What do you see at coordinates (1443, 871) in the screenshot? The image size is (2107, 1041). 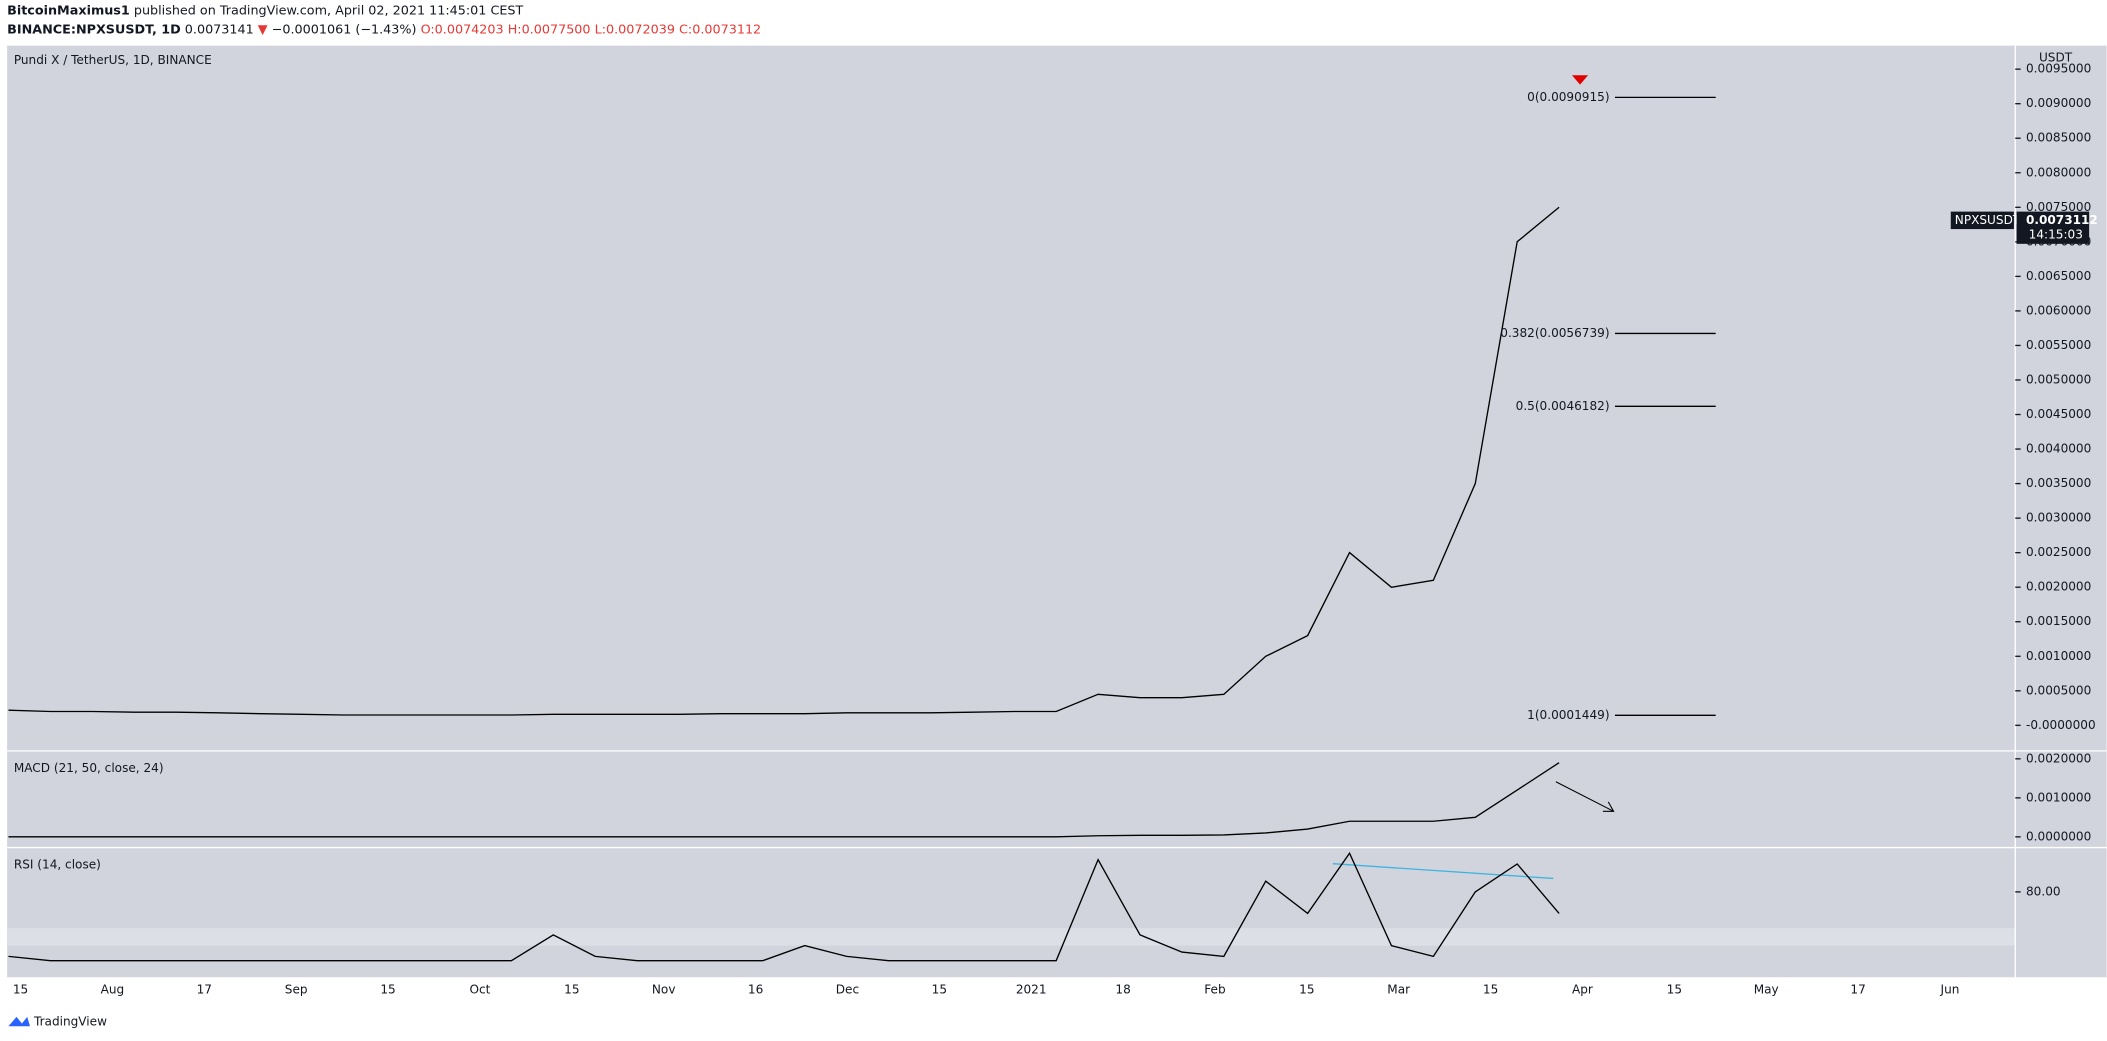 I see `divergence-line` at bounding box center [1443, 871].